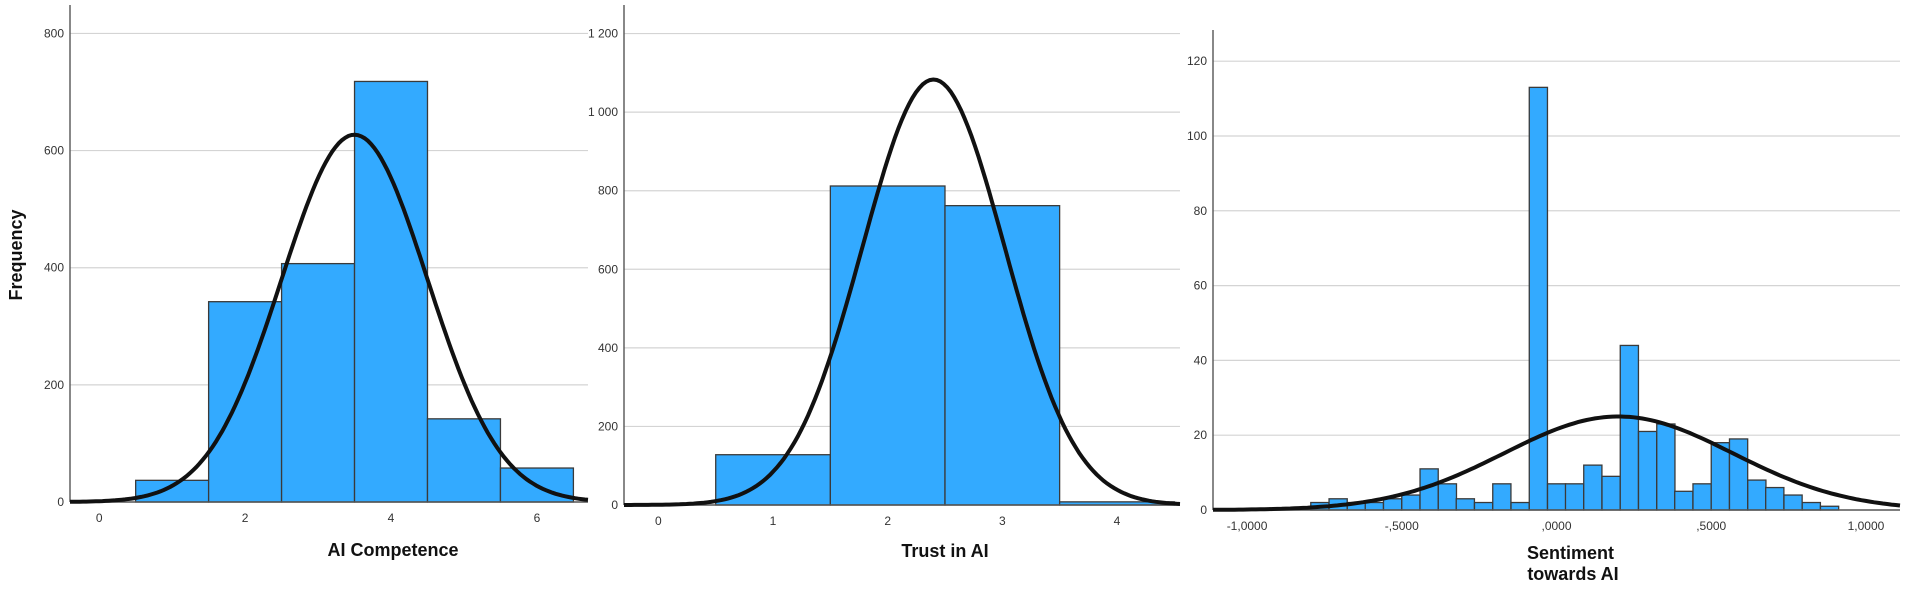 The width and height of the screenshot is (1907, 591). I want to click on y-tick-label: 120, so click(1197, 61).